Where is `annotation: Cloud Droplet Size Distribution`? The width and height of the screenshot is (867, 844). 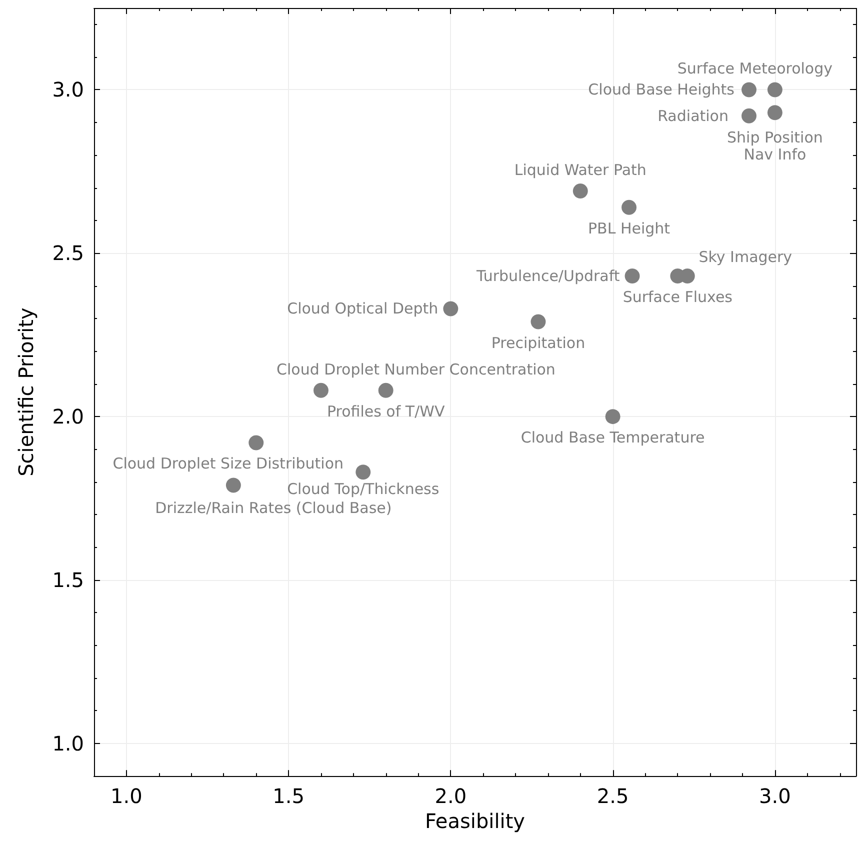
annotation: Cloud Droplet Size Distribution is located at coordinates (228, 463).